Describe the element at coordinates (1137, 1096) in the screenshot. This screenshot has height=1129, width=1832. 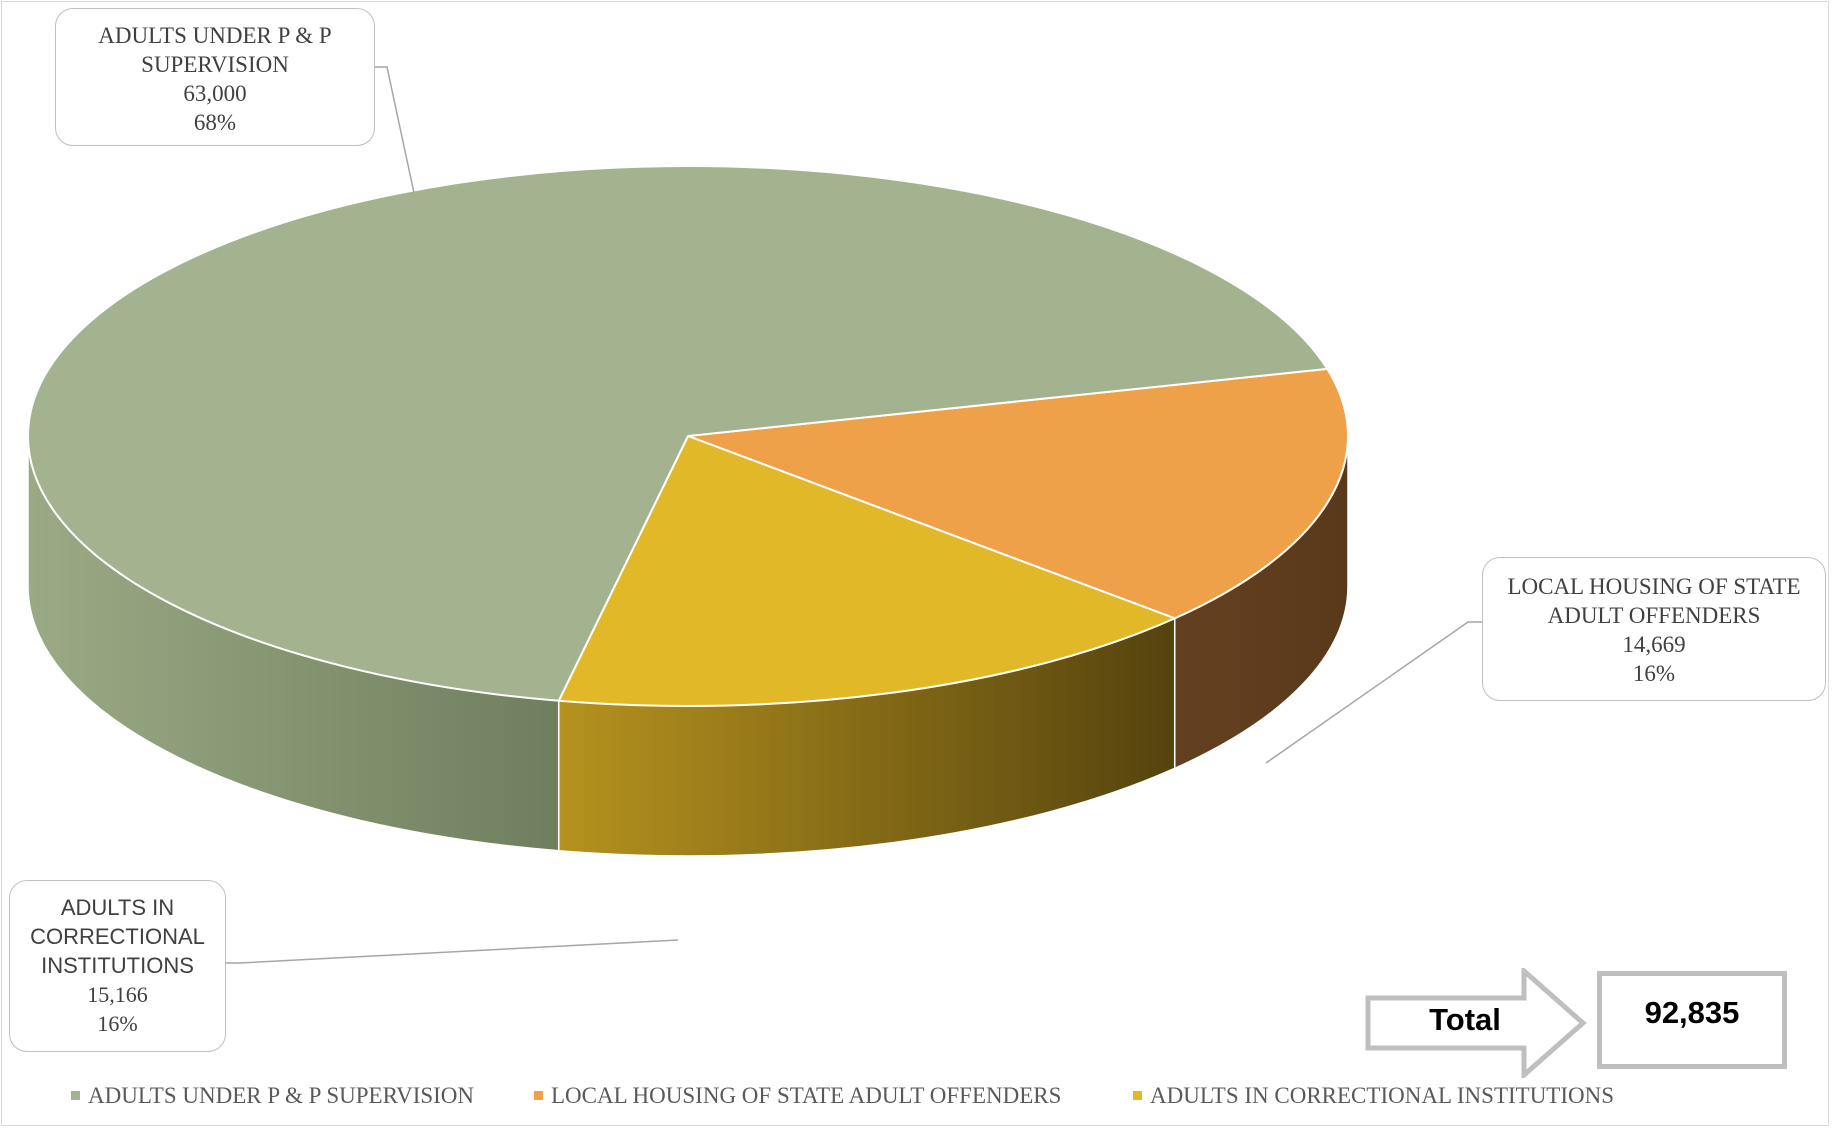
I see `legend-swatch-institutions` at that location.